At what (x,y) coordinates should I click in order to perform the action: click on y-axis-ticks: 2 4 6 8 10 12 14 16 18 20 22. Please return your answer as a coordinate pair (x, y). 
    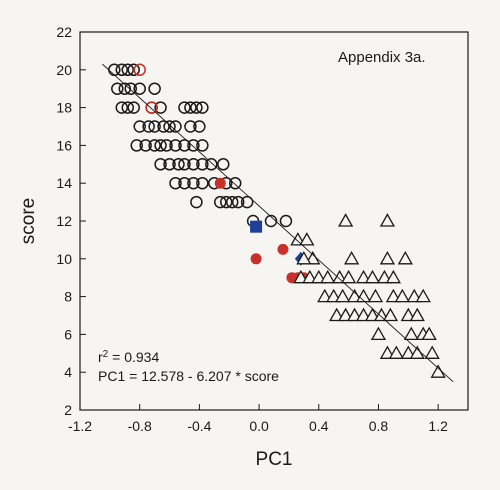
    Looking at the image, I should click on (71, 221).